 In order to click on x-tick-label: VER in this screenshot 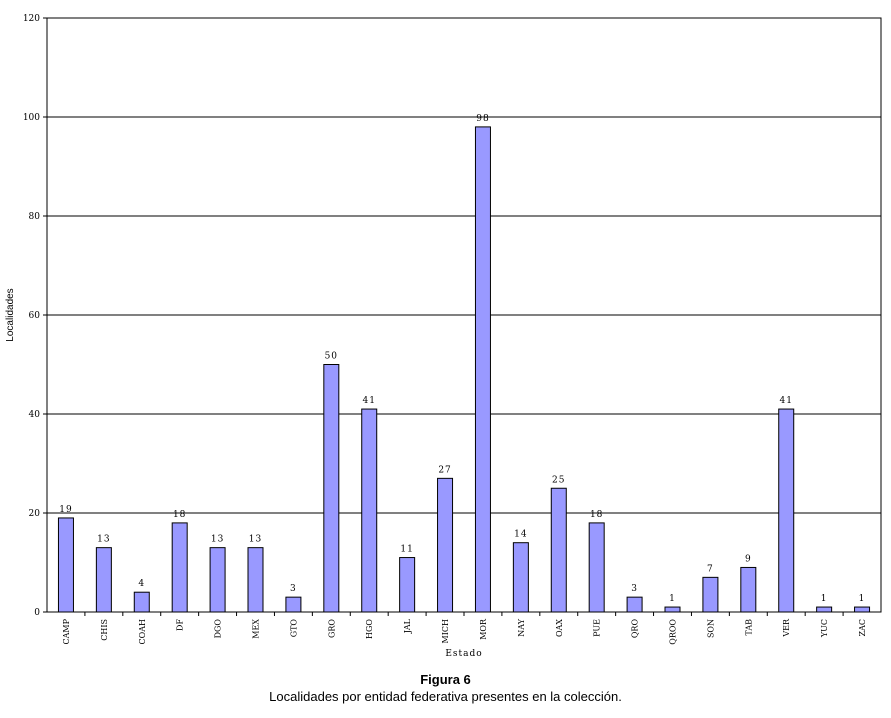, I will do `click(786, 628)`.